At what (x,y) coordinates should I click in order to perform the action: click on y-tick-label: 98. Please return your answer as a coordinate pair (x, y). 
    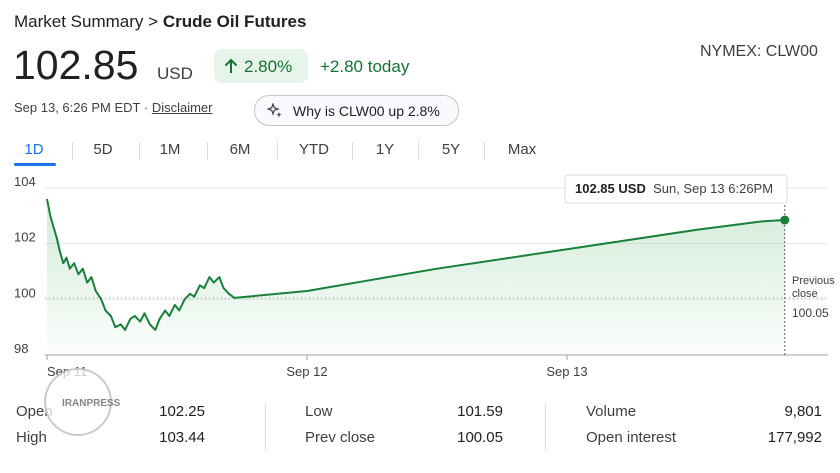
    Looking at the image, I should click on (21, 348).